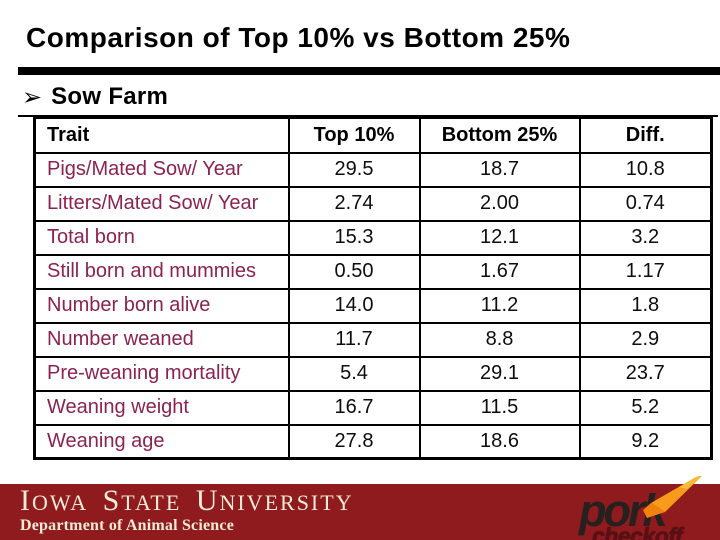  What do you see at coordinates (645, 271) in the screenshot?
I see `diff-cell: 1.17` at bounding box center [645, 271].